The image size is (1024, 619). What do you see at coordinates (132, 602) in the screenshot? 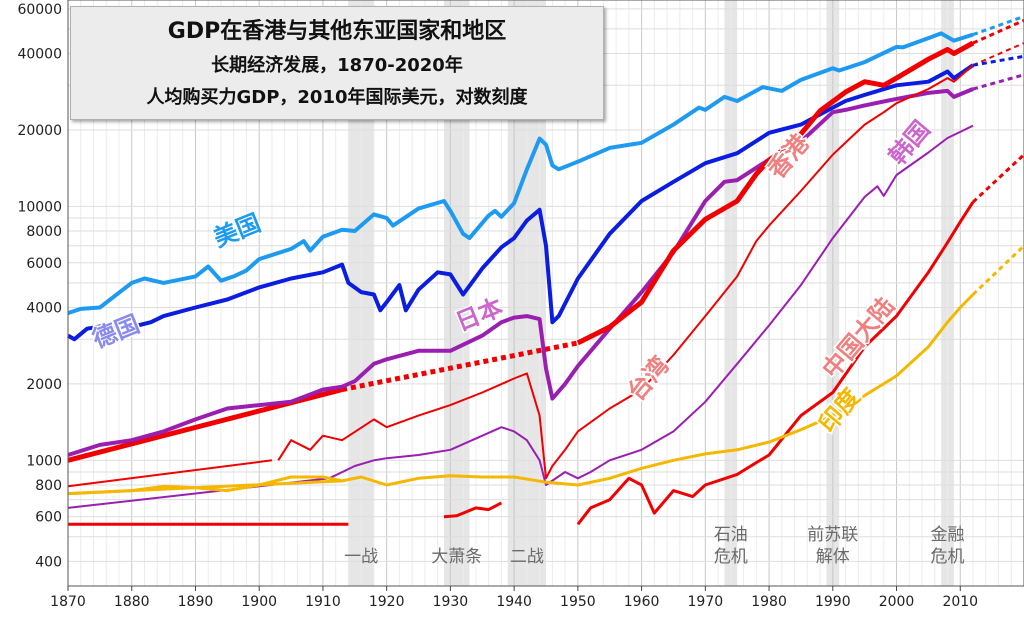
I see `x-tick-label: 1880` at bounding box center [132, 602].